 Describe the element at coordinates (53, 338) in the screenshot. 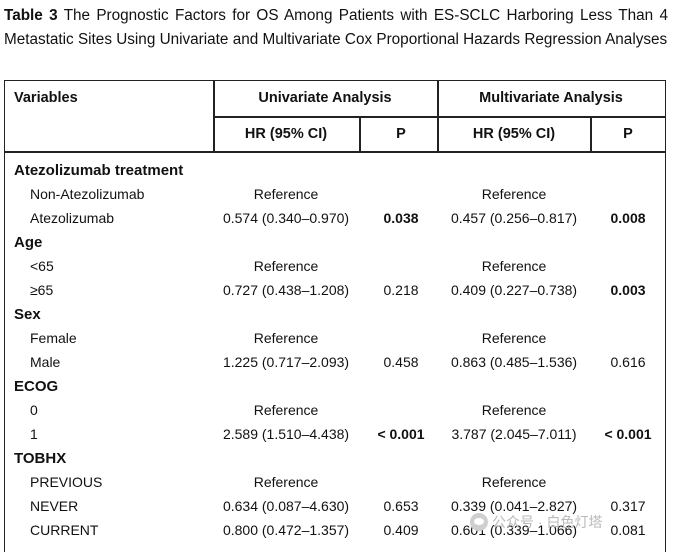

I see `row-label: Female` at that location.